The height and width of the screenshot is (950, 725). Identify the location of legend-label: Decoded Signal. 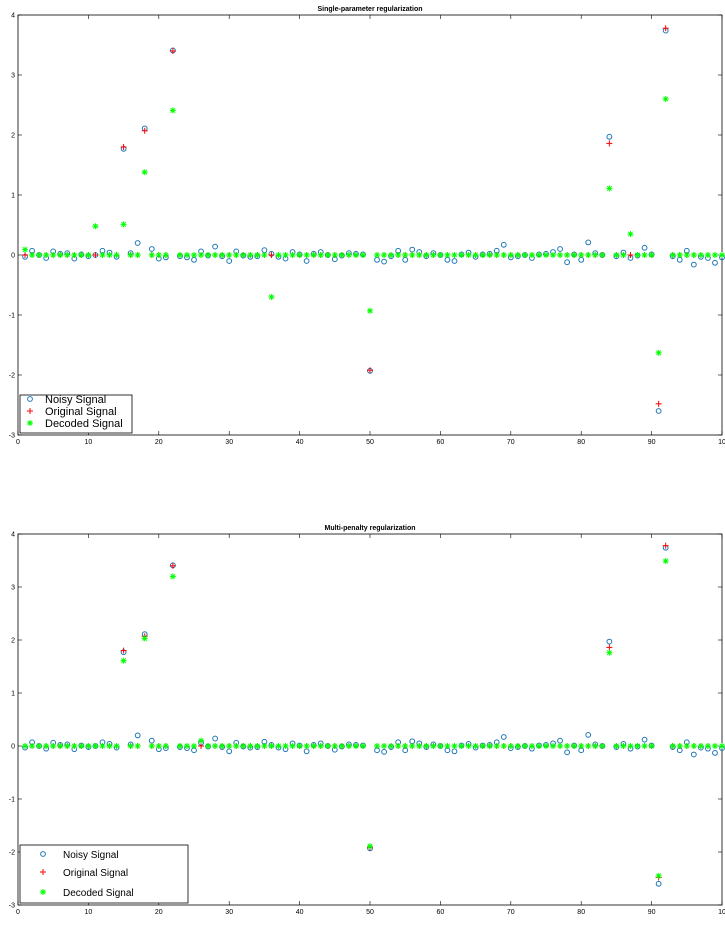
(84, 424).